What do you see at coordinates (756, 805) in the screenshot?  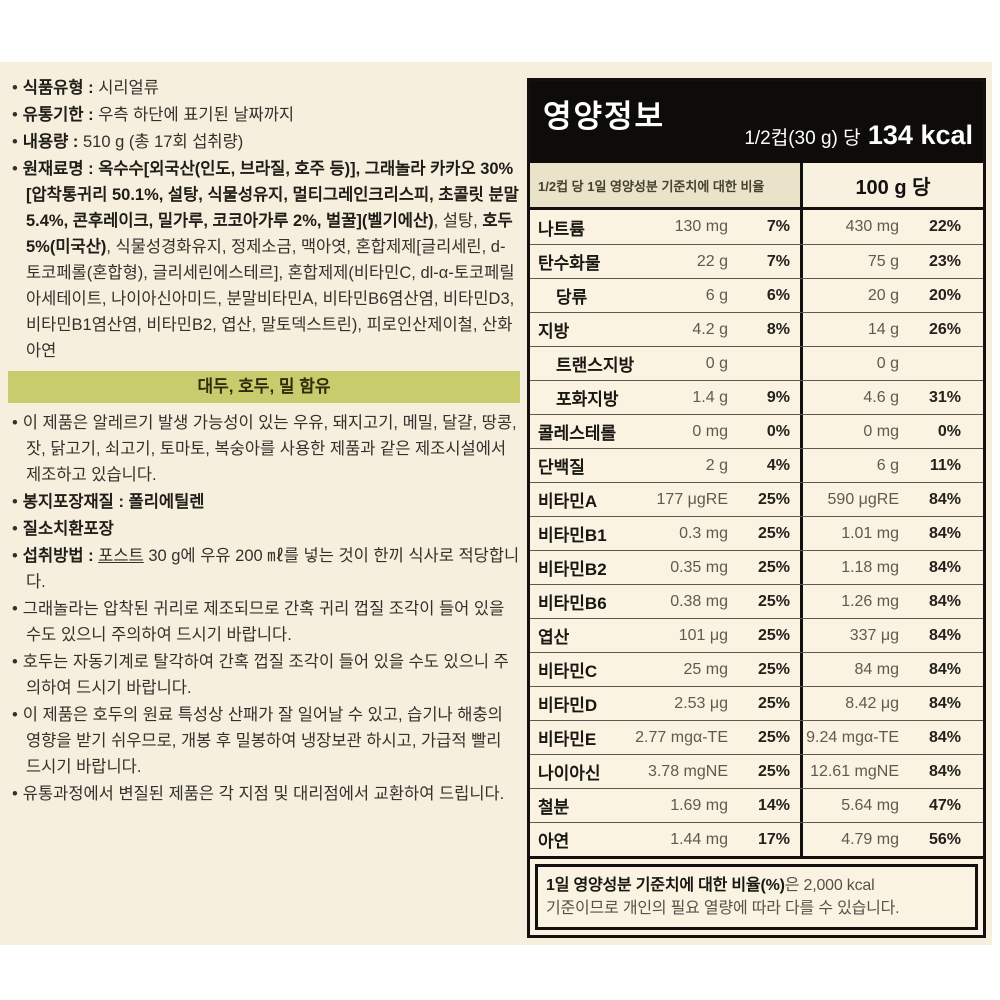 I see `nutrition-row: 철분 1.69 mg 14% 5.64 mg 47%` at bounding box center [756, 805].